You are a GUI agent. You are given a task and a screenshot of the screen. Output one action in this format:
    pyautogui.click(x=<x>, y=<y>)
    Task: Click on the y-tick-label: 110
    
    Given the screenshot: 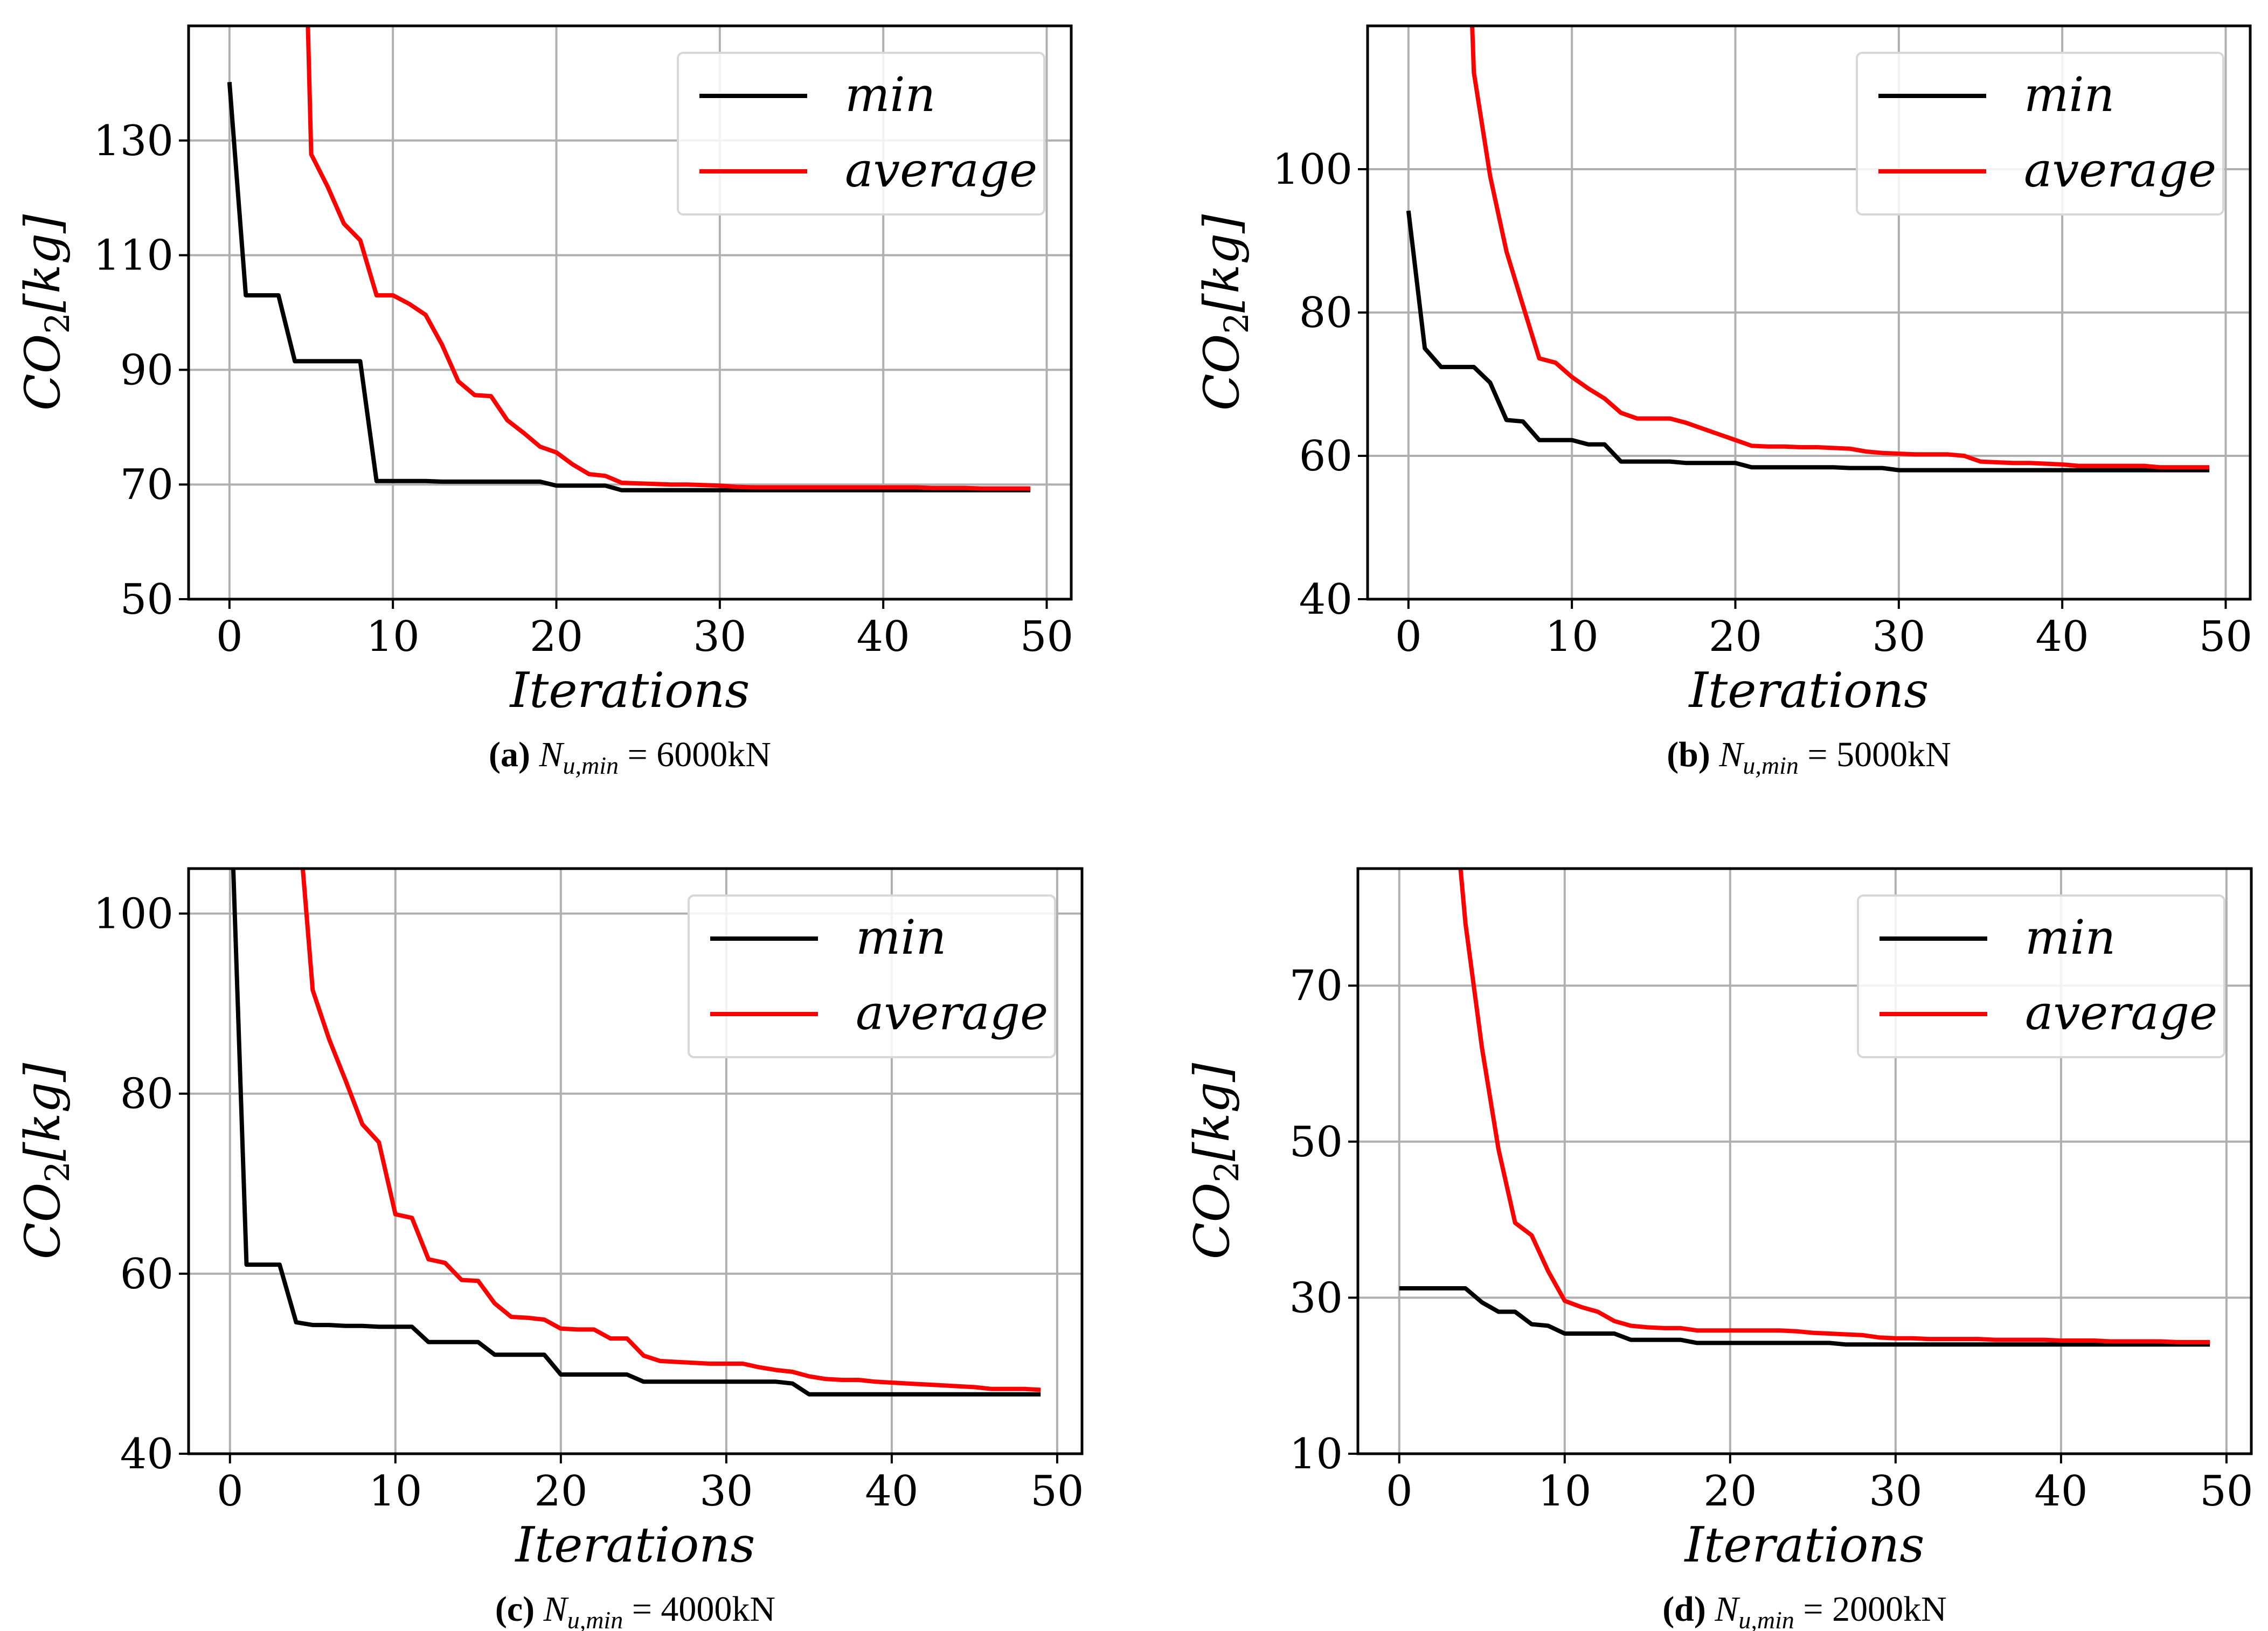 What is the action you would take?
    pyautogui.click(x=133, y=256)
    